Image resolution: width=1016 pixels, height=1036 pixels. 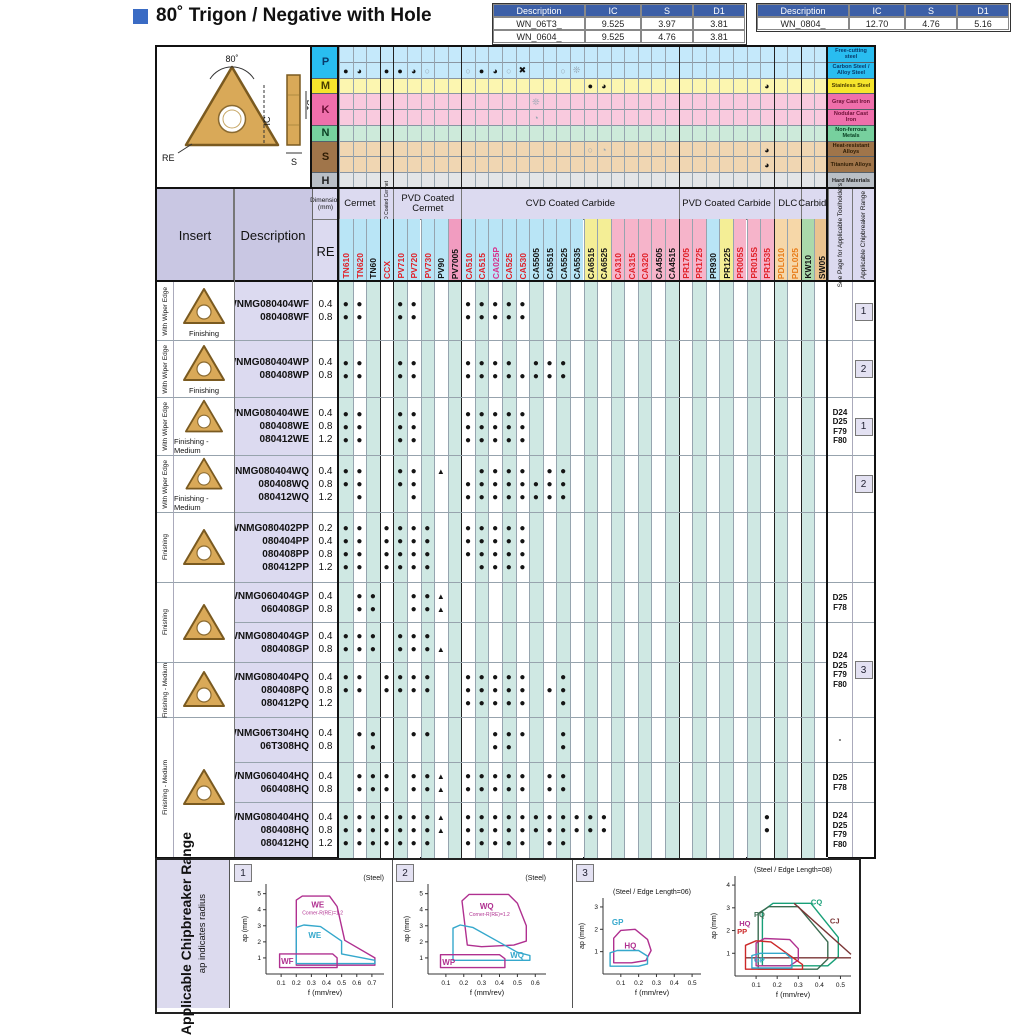 What do you see at coordinates (863, 235) in the screenshot?
I see `header-chipbreaker: Applicable Chipbreaker Range` at bounding box center [863, 235].